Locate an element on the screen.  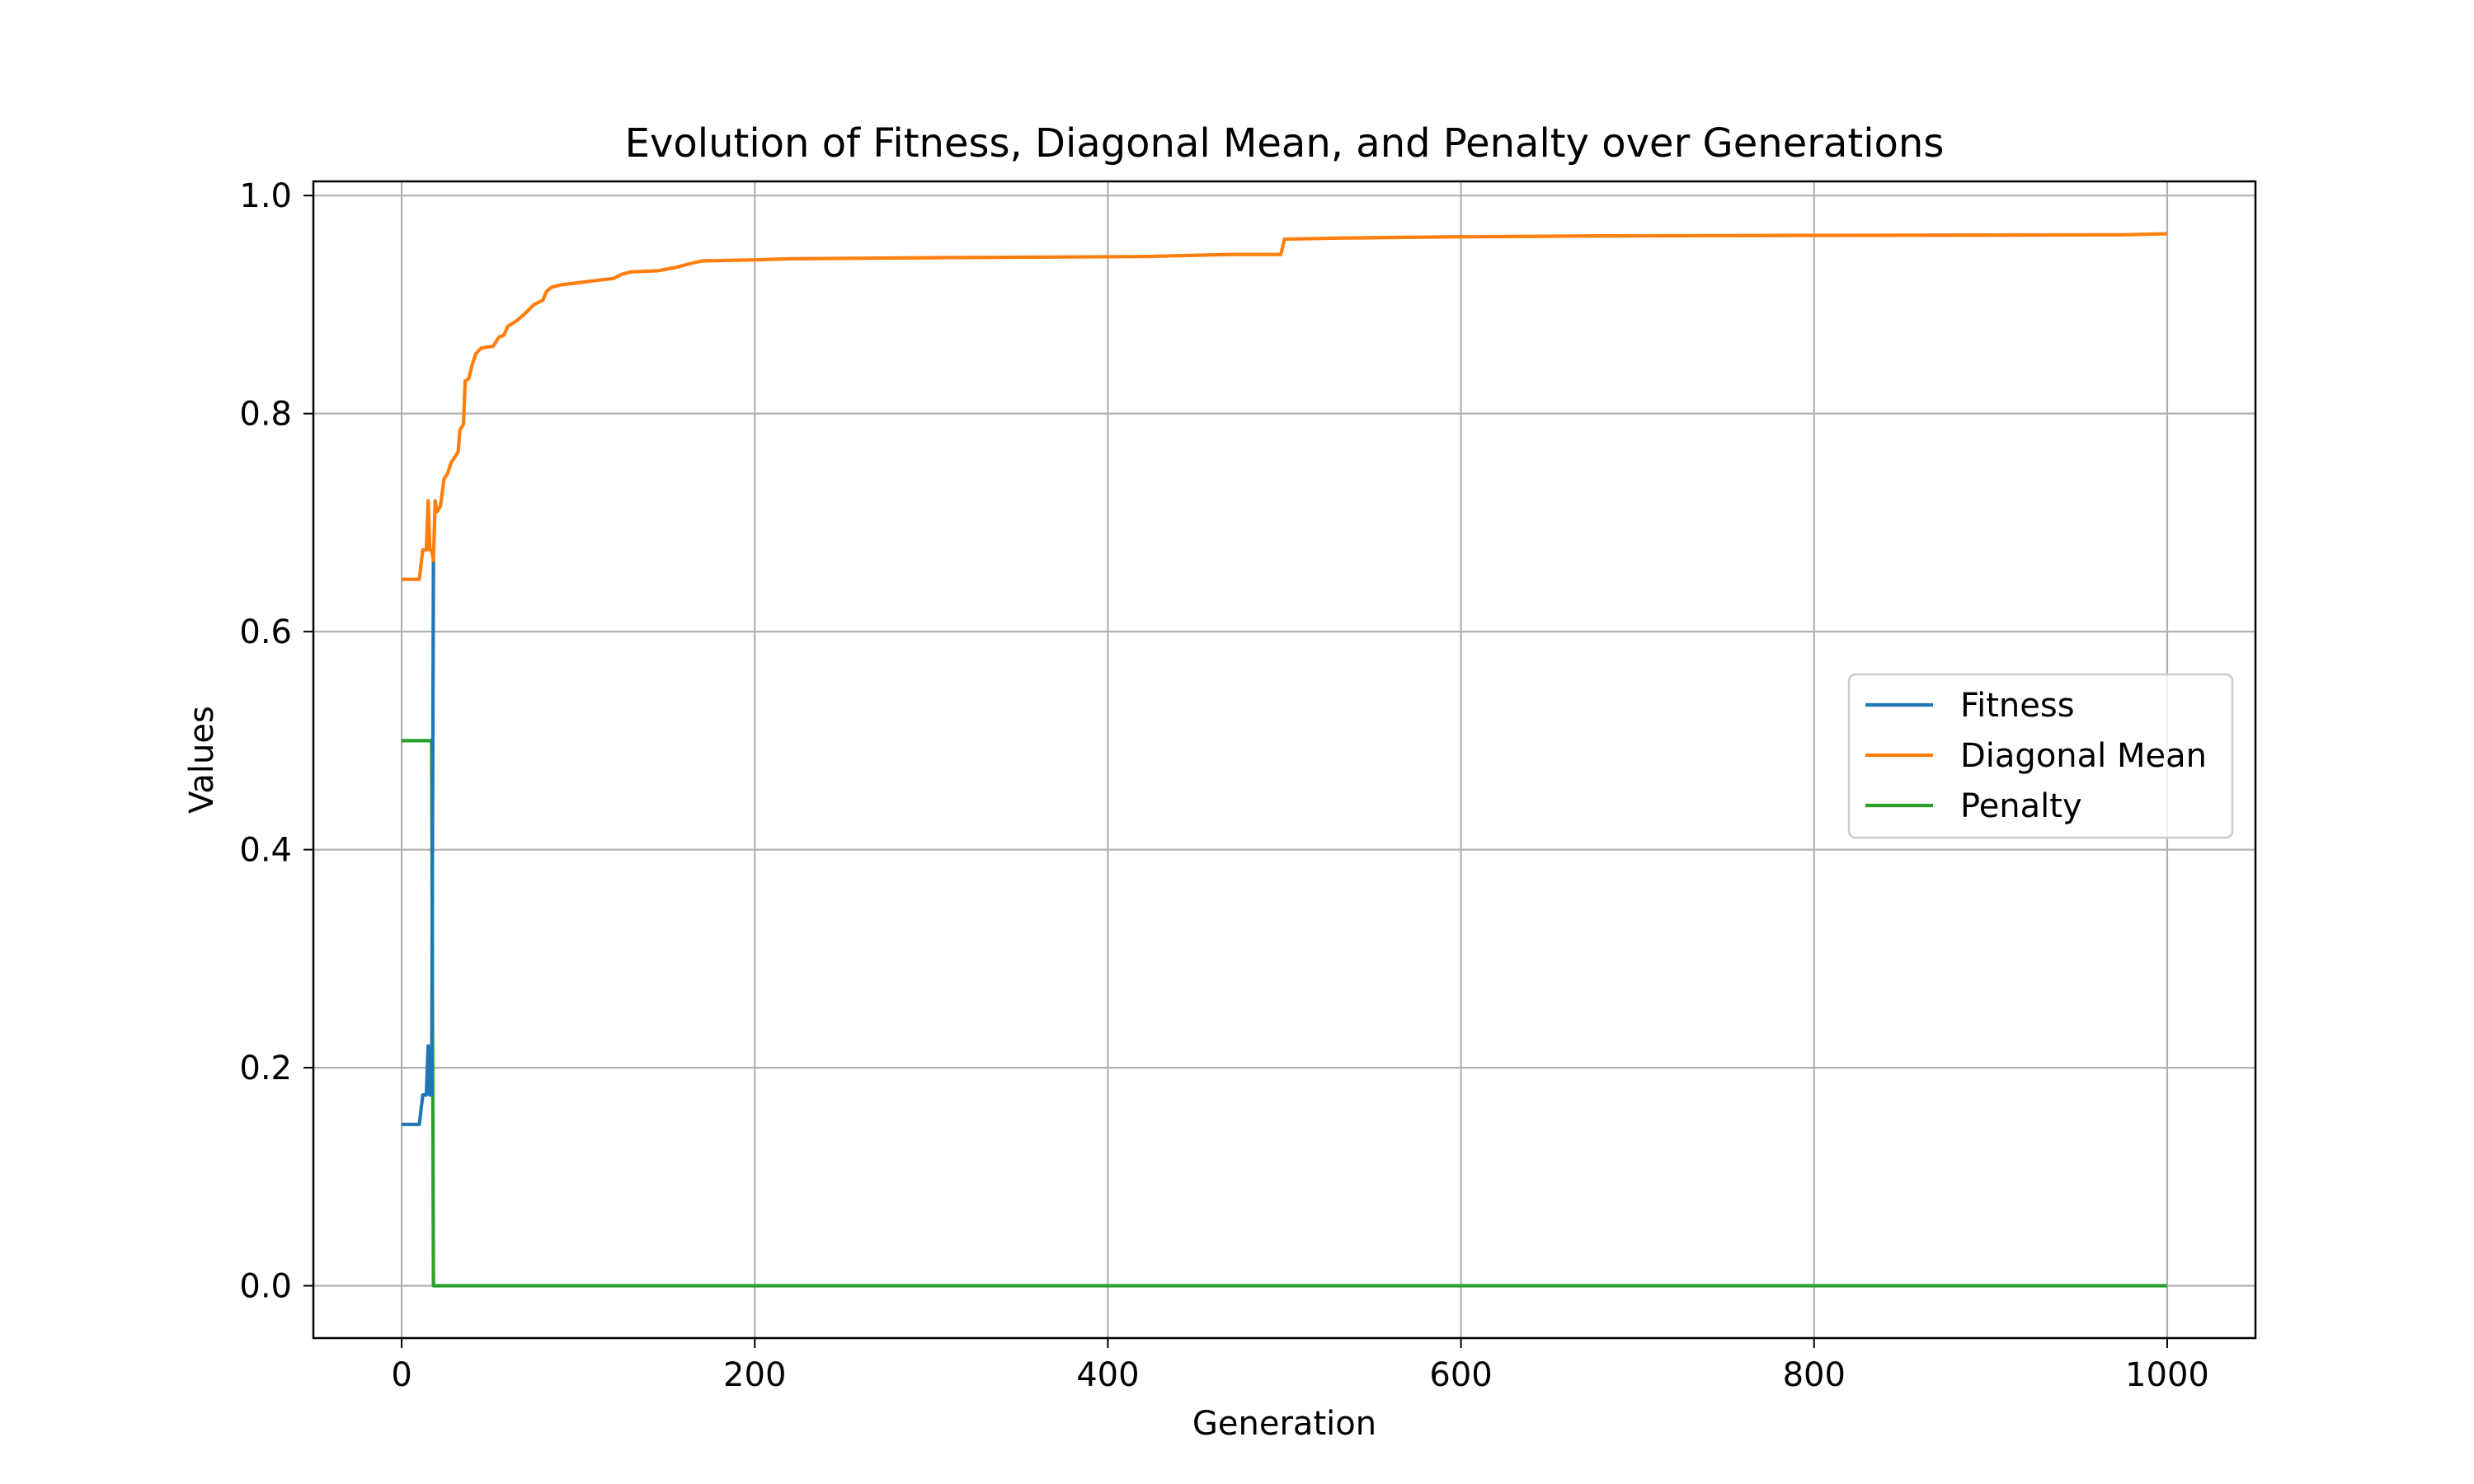
legend-label-penalty: Penalty is located at coordinates (2021, 806).